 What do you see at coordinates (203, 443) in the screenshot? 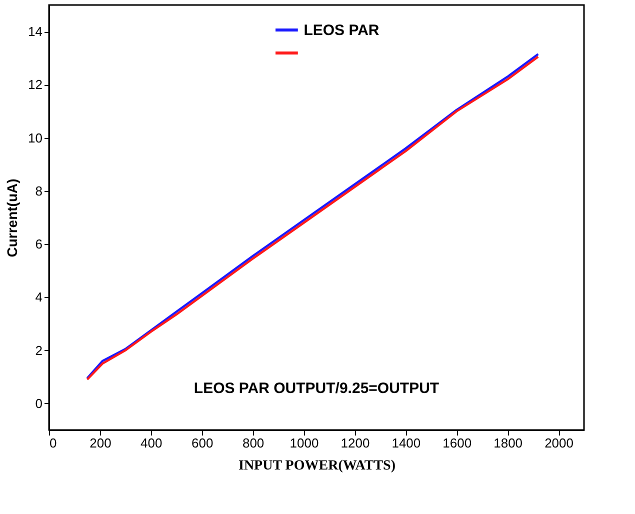
I see `x-tick-label: 600` at bounding box center [203, 443].